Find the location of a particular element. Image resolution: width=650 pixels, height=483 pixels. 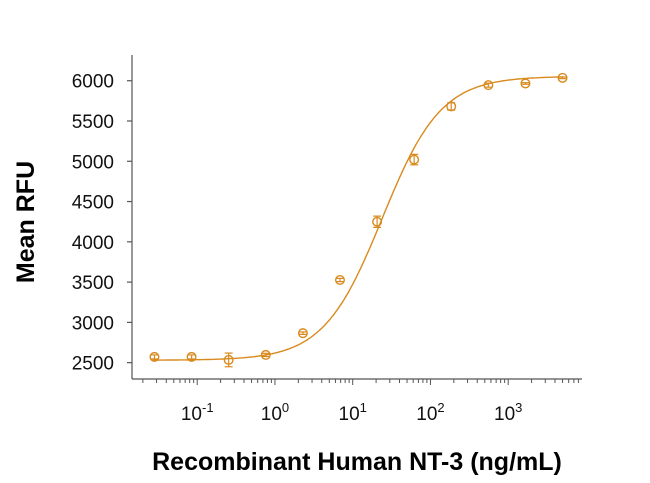

y-axis-title: Mean RFU is located at coordinates (26, 222).